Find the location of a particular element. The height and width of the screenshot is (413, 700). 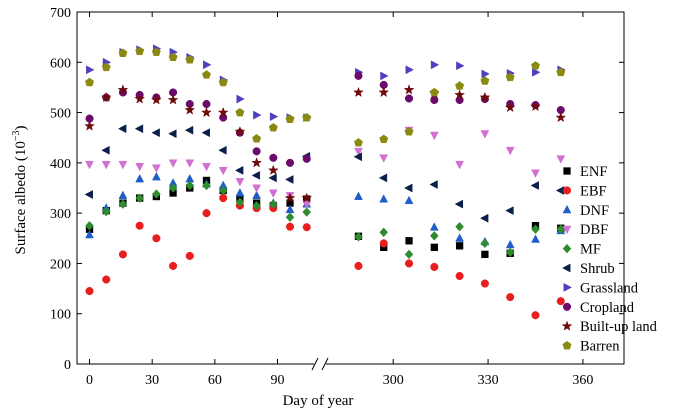

x-tick-label: 90 is located at coordinates (277, 380).